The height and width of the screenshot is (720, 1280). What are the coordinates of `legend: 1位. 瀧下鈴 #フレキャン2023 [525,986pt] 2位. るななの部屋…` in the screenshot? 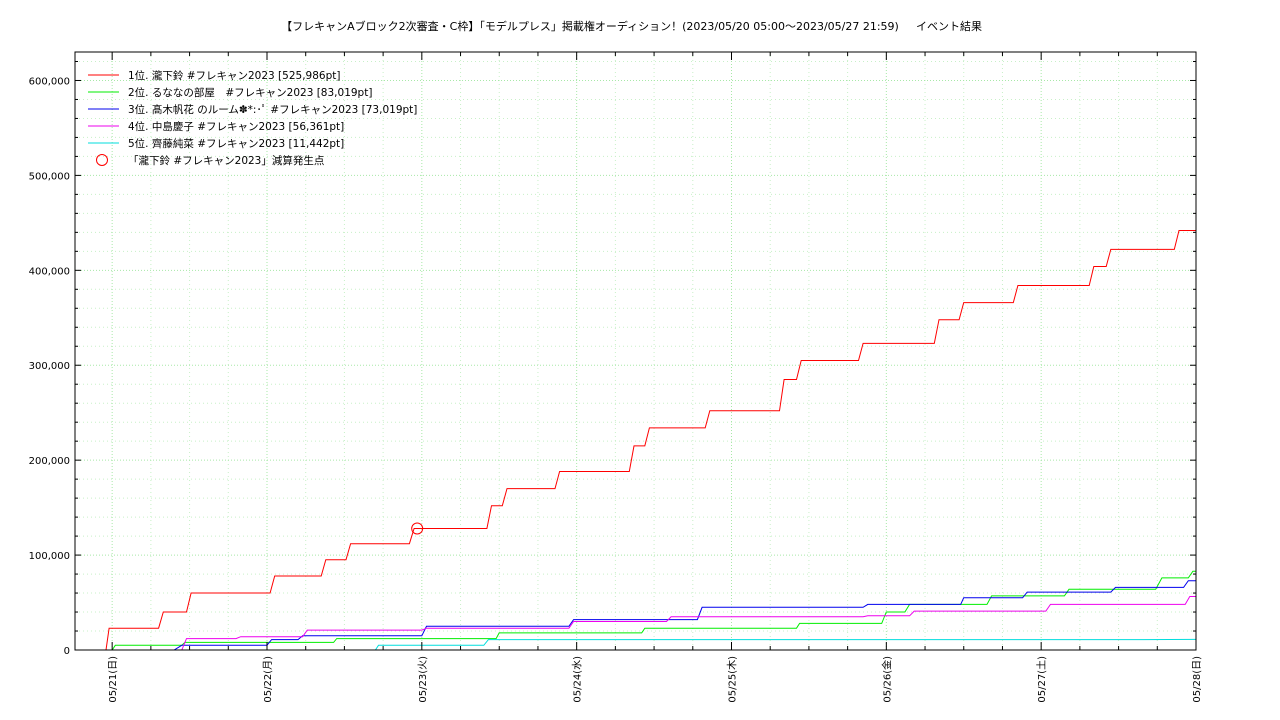 It's located at (252, 118).